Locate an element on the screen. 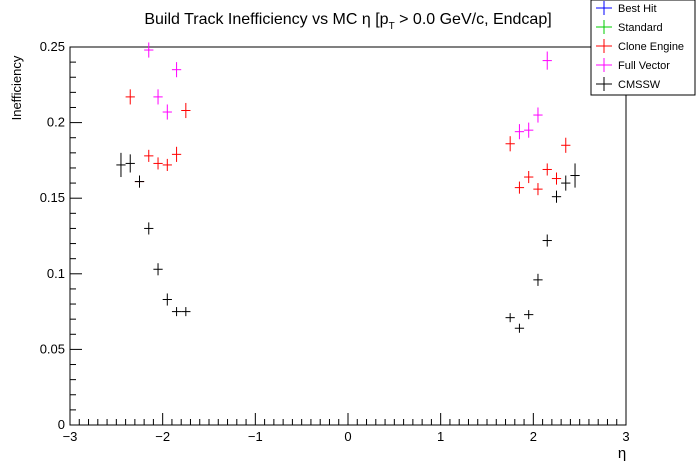 The height and width of the screenshot is (472, 696). series-clone-engine is located at coordinates (348, 142).